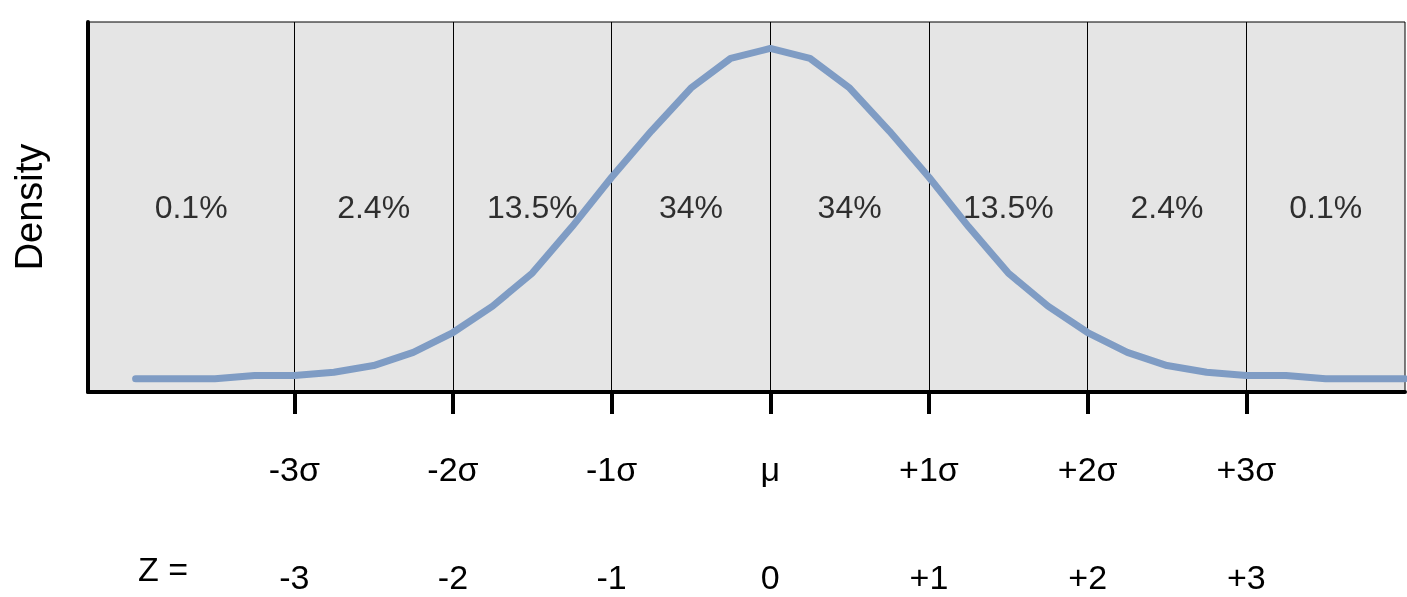  Describe the element at coordinates (294, 577) in the screenshot. I see `x2-tick-label: -3` at that location.